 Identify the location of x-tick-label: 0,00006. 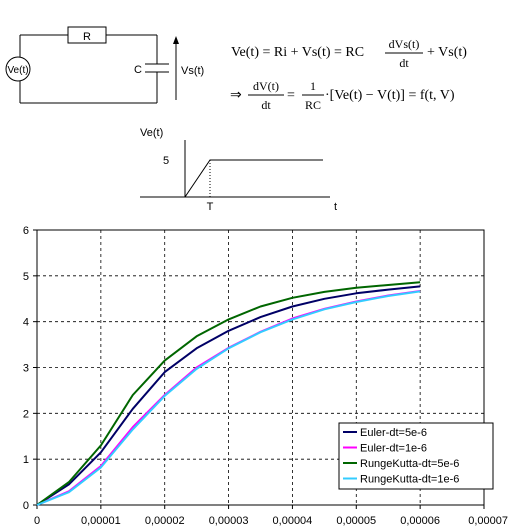
(420, 521).